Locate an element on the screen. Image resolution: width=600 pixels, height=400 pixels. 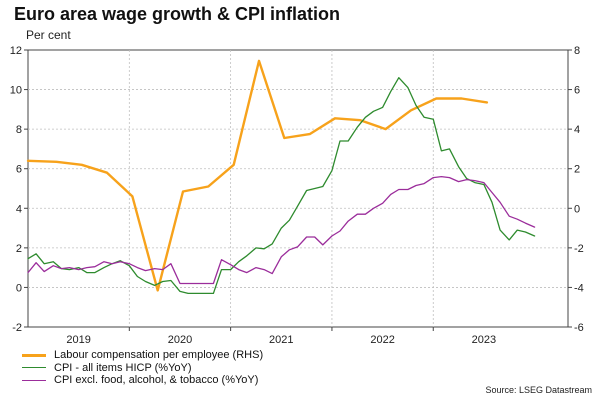
legend-item-cpi-all: CPI - all items HICP (%YoY) is located at coordinates (142, 368).